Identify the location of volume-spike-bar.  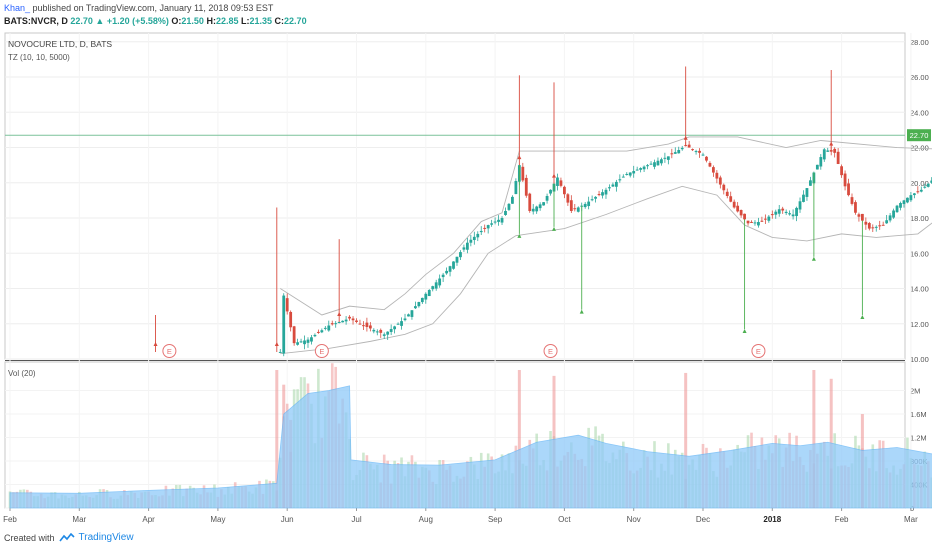
(814, 439).